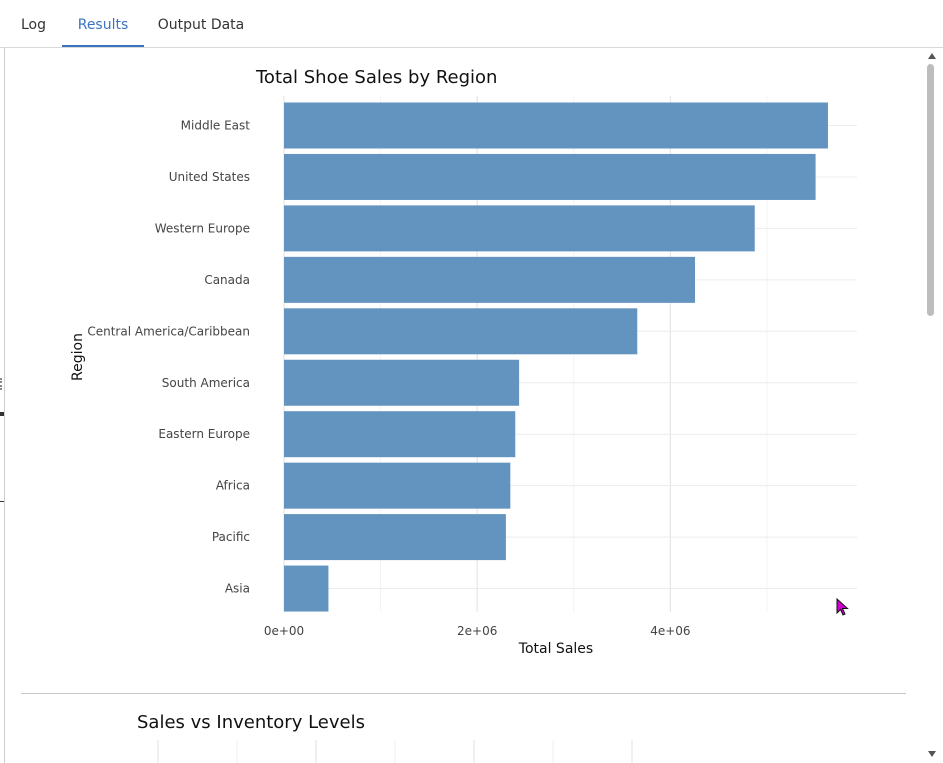 Image resolution: width=943 pixels, height=763 pixels. Describe the element at coordinates (376, 77) in the screenshot. I see `chart-title: Total Shoe Sales by Region` at that location.